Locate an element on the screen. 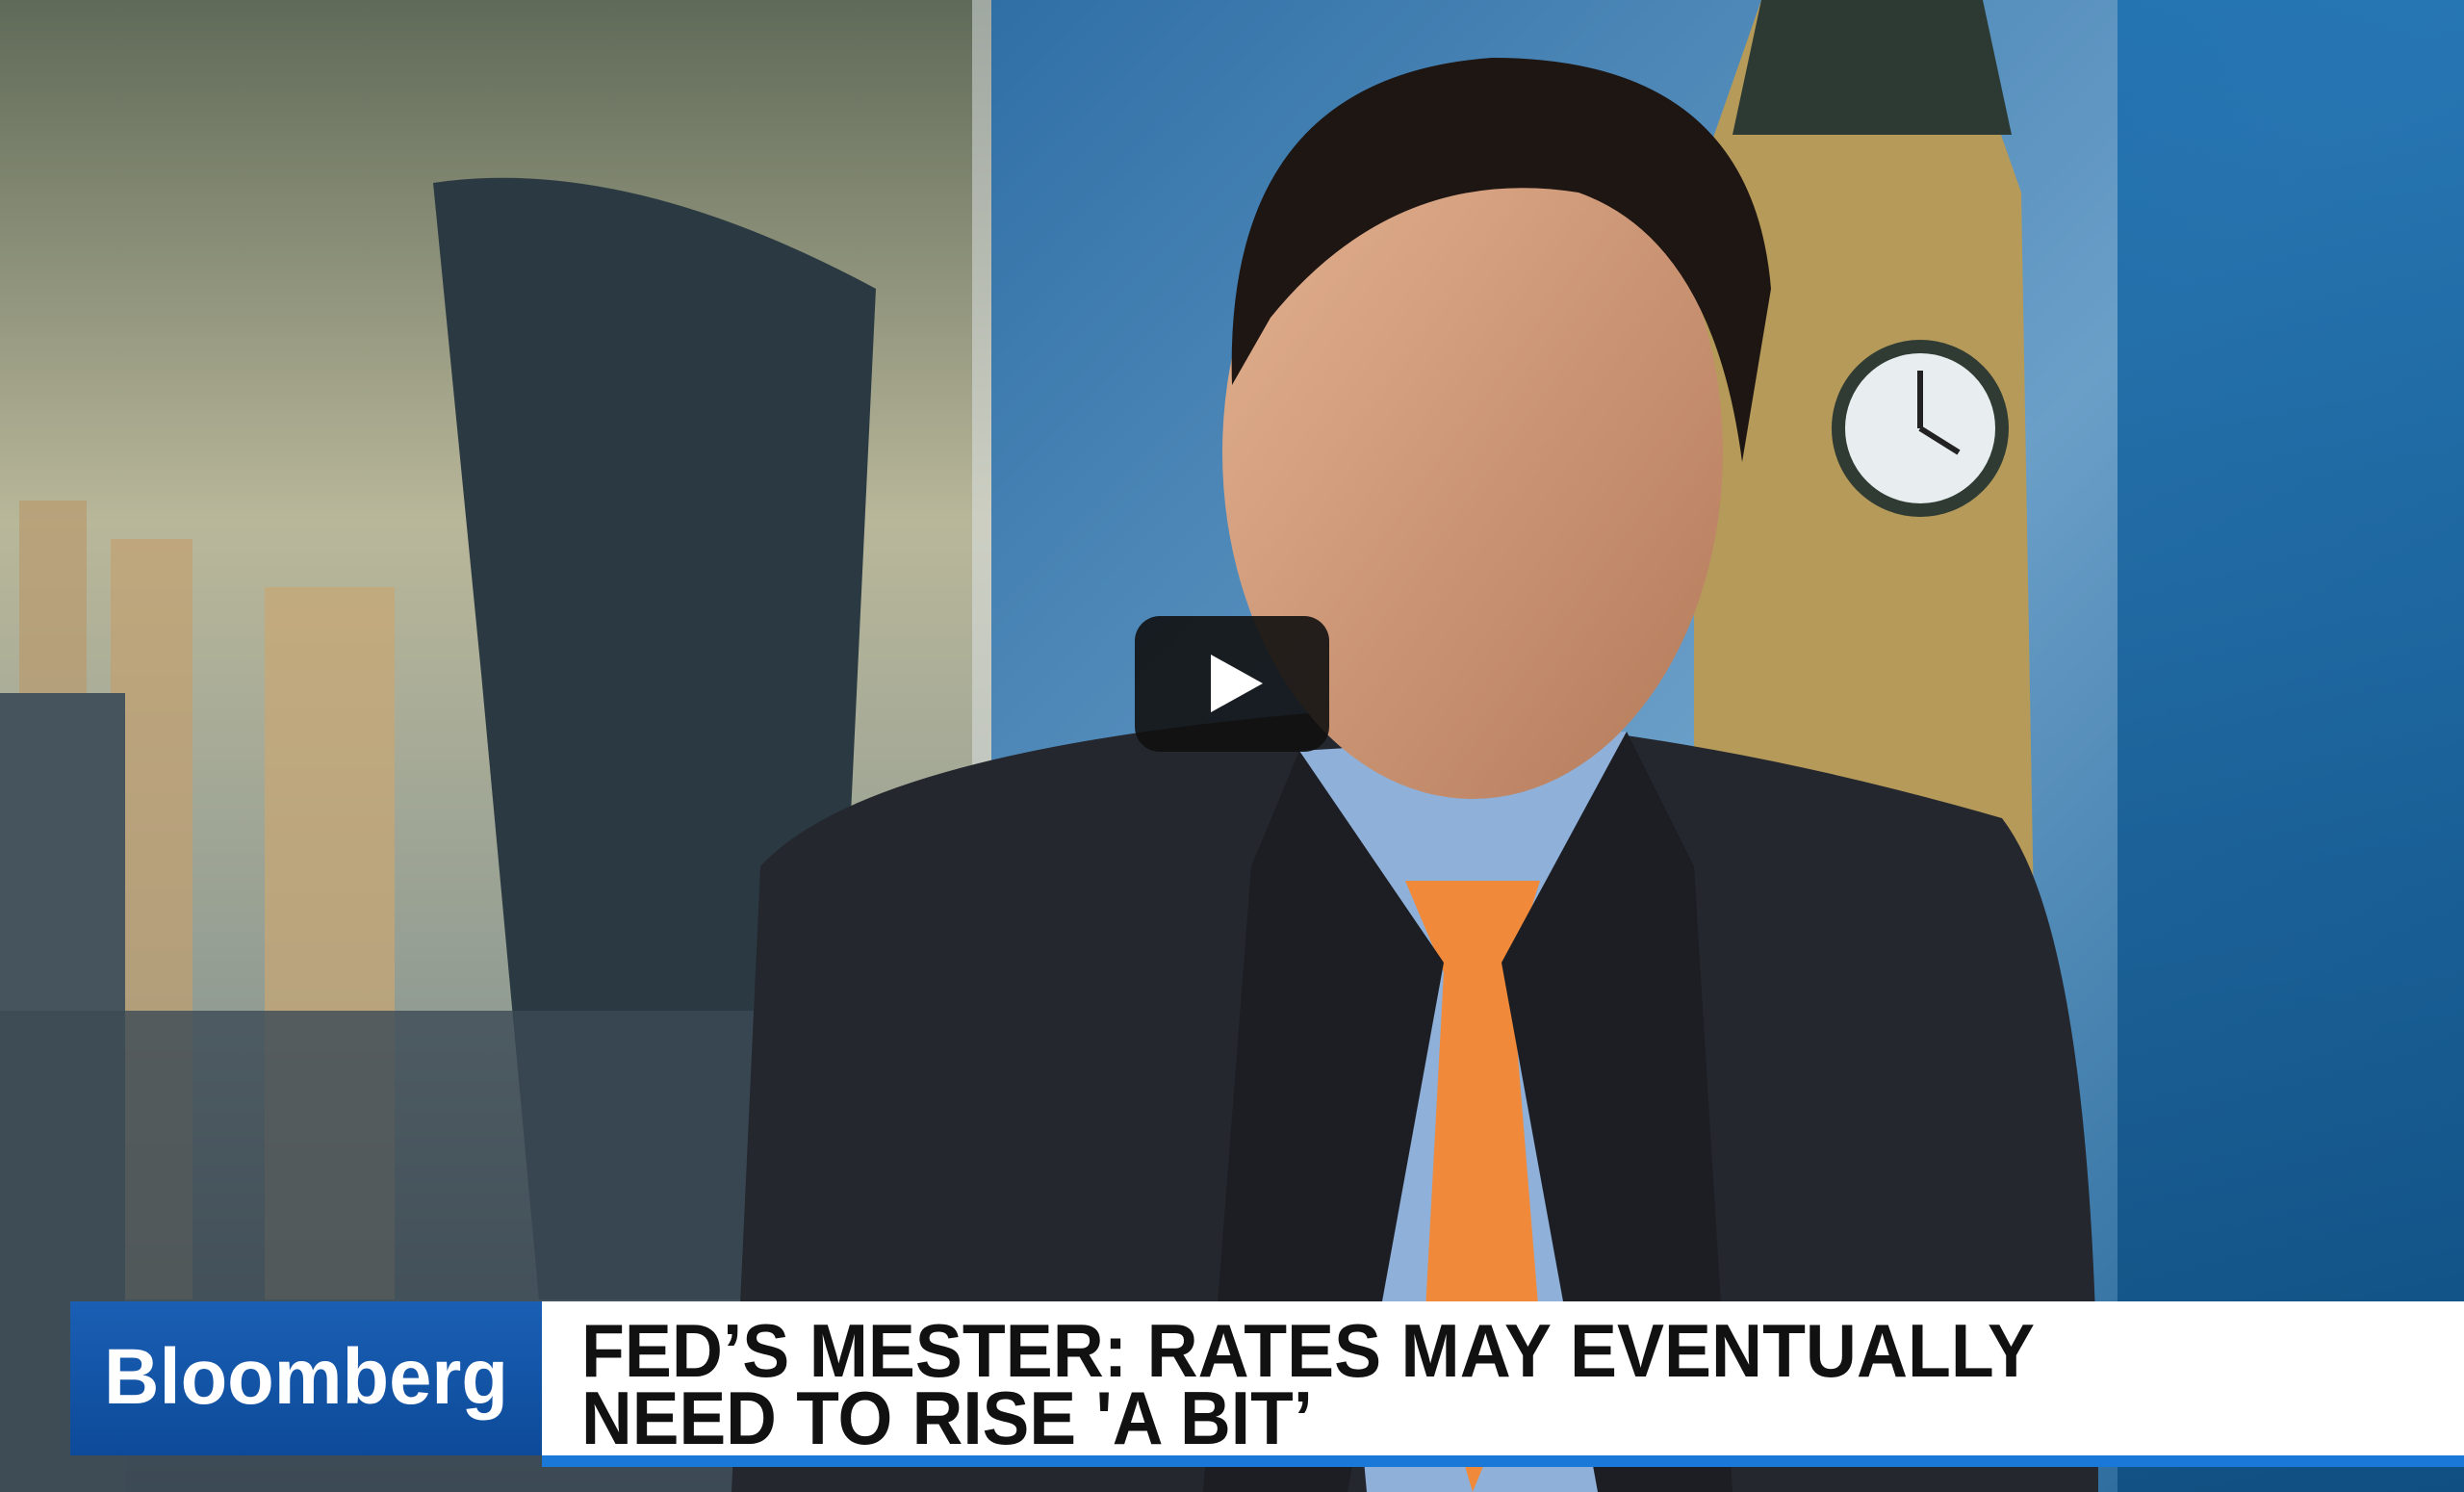 The height and width of the screenshot is (1492, 2464). play-button is located at coordinates (1232, 684).